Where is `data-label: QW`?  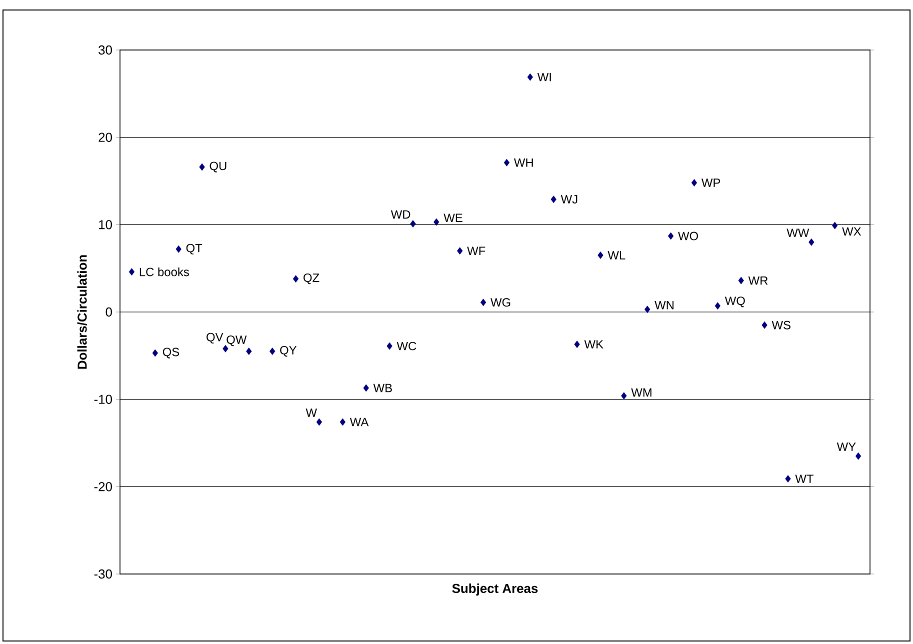 data-label: QW is located at coordinates (236, 340).